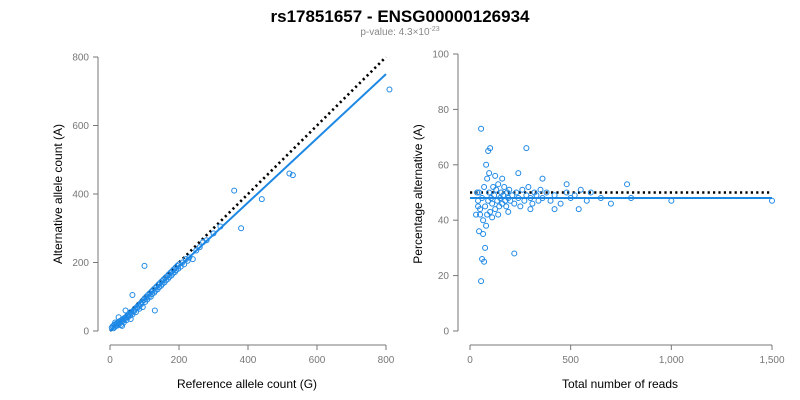 This screenshot has height=400, width=800. Describe the element at coordinates (445, 194) in the screenshot. I see `right-y-axis: 0 20 40 60 80 100` at that location.